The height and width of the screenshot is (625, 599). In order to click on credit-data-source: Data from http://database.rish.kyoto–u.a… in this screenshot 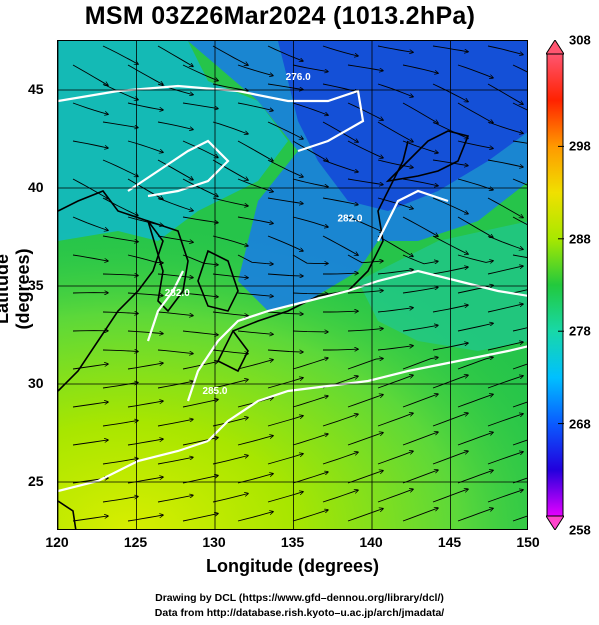, I will do `click(299, 613)`.